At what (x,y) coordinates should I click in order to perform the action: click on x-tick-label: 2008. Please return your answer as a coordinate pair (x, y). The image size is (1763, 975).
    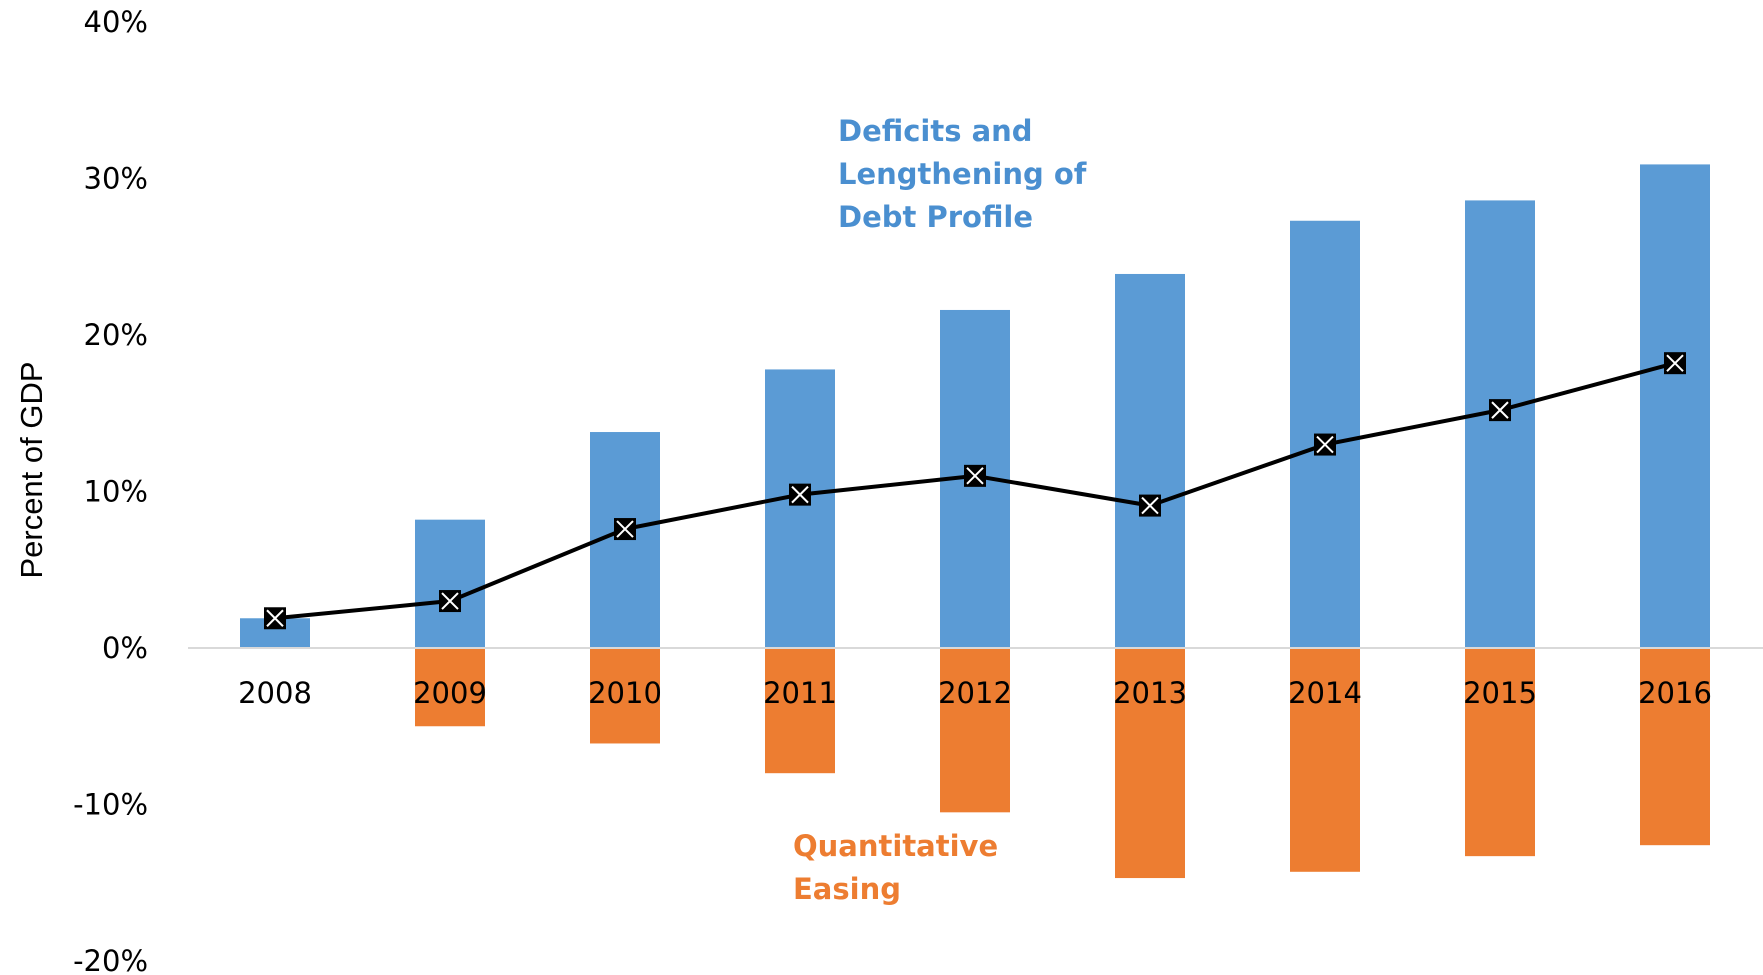
    Looking at the image, I should click on (275, 693).